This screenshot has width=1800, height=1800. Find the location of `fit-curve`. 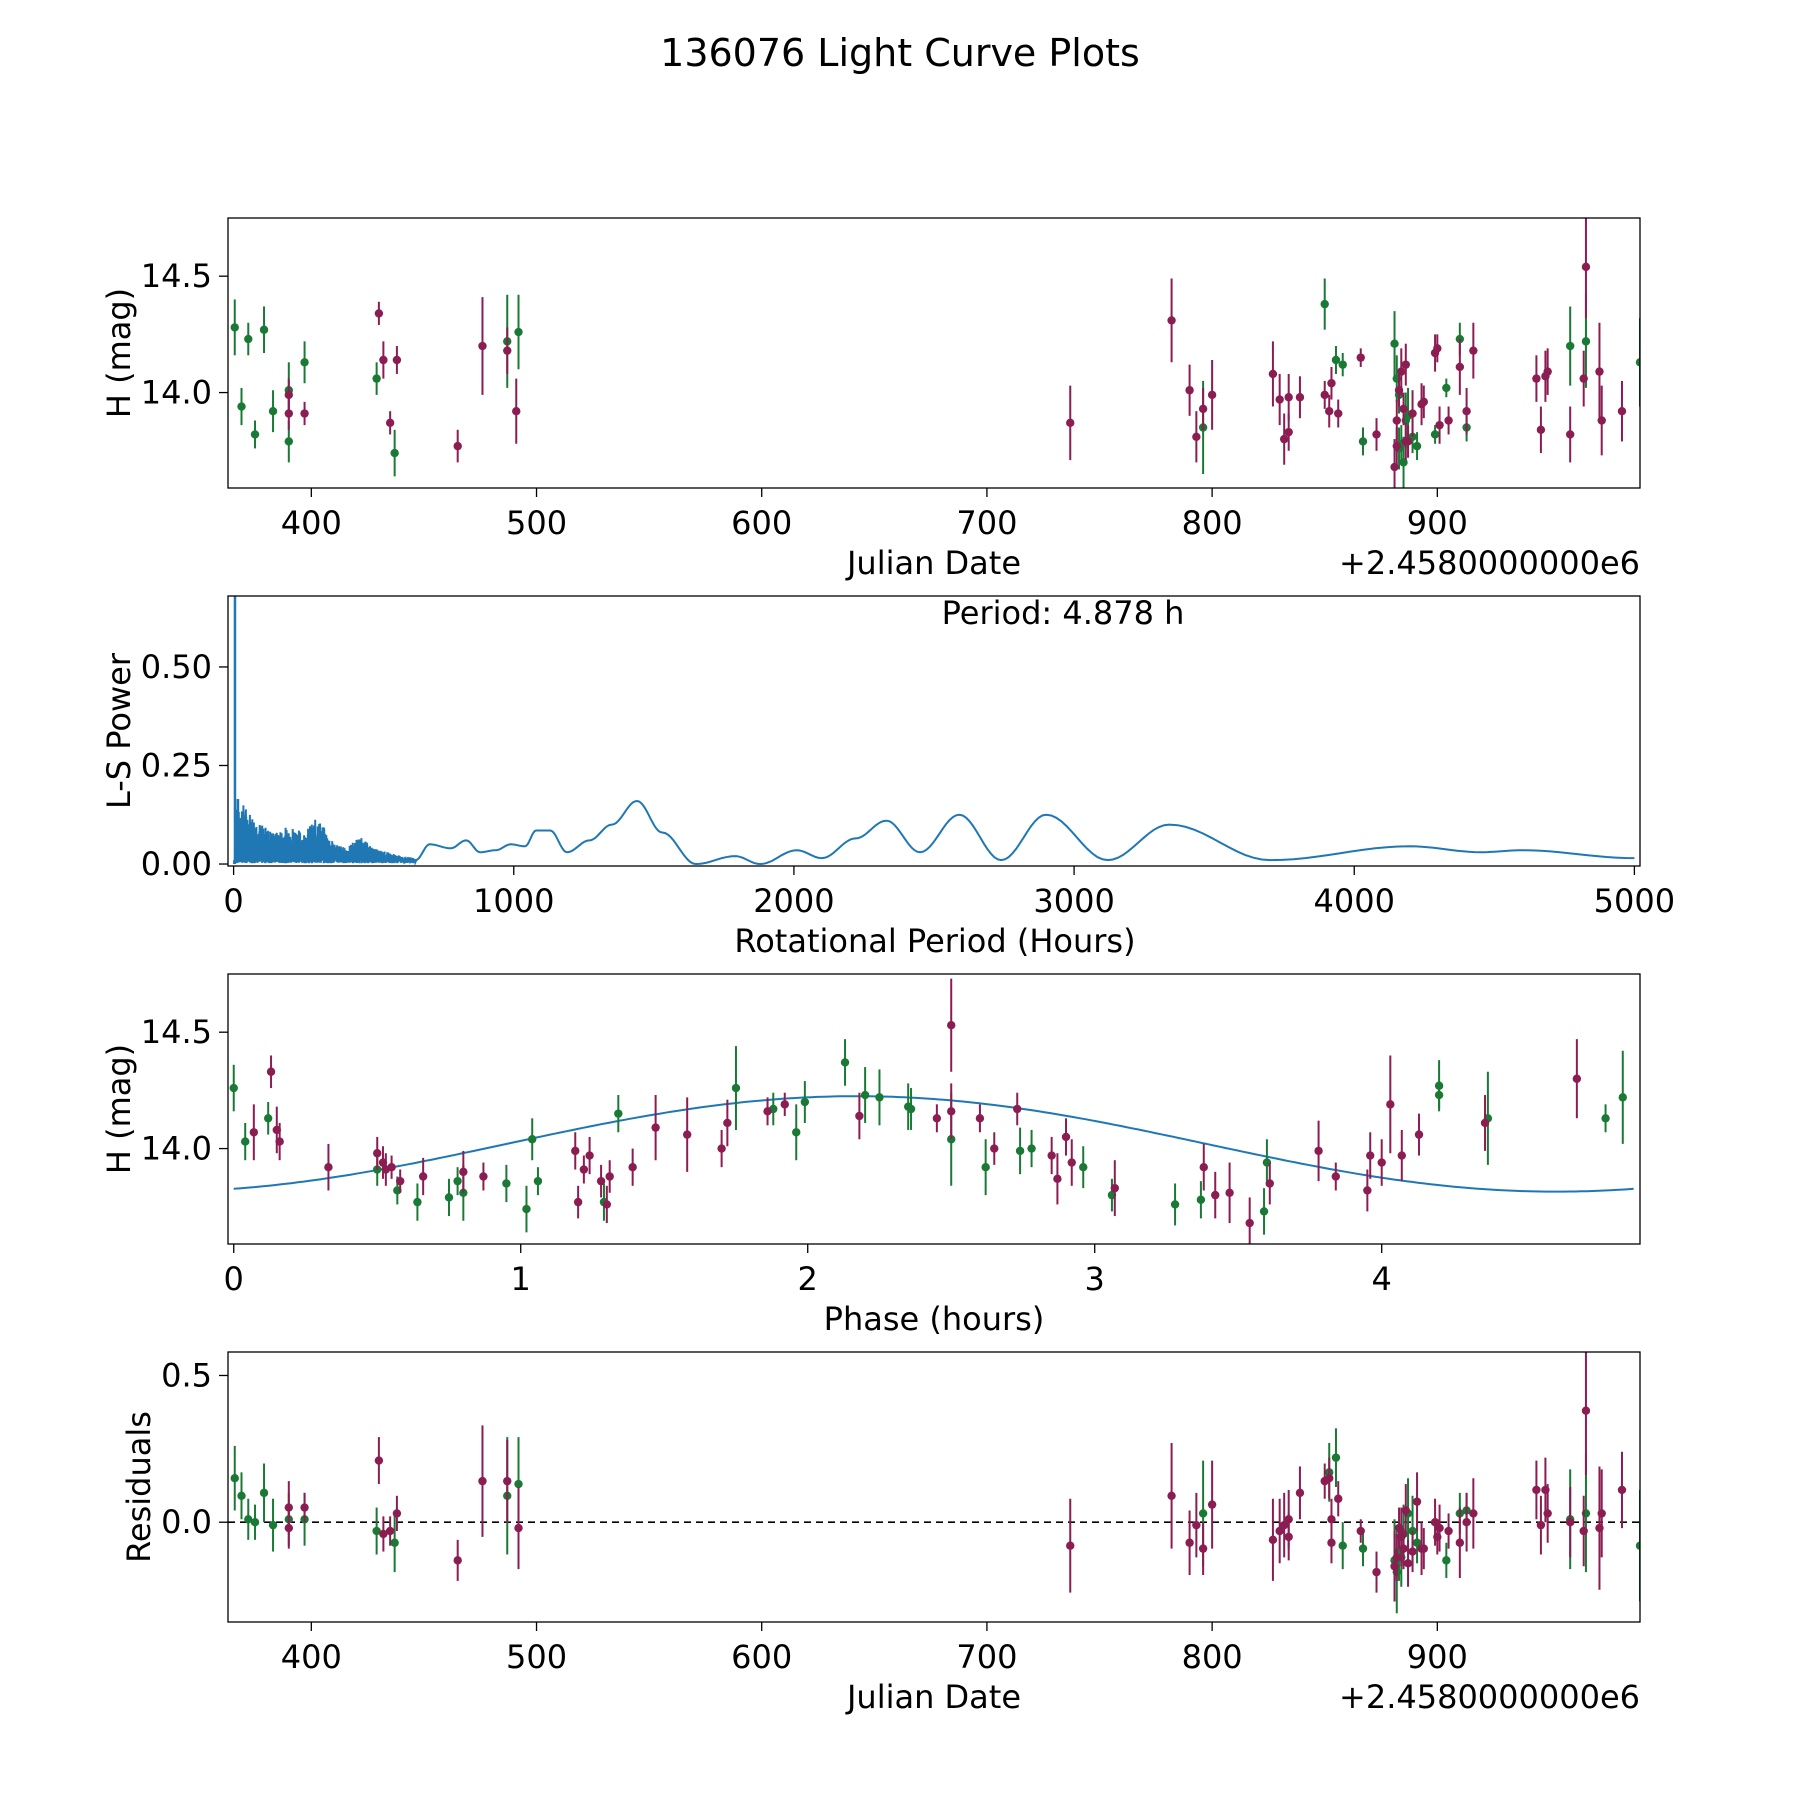

fit-curve is located at coordinates (933, 1144).